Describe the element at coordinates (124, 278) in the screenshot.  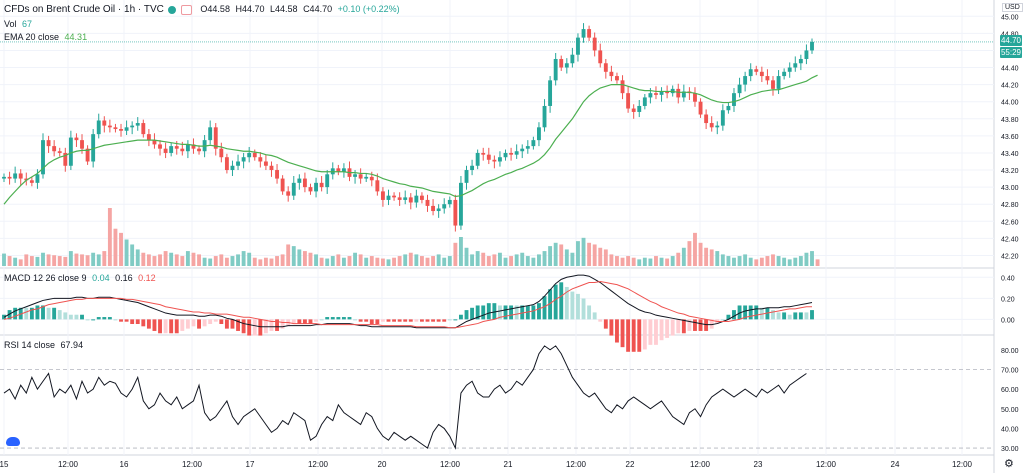
I see `macd-value-2: 0.16` at that location.